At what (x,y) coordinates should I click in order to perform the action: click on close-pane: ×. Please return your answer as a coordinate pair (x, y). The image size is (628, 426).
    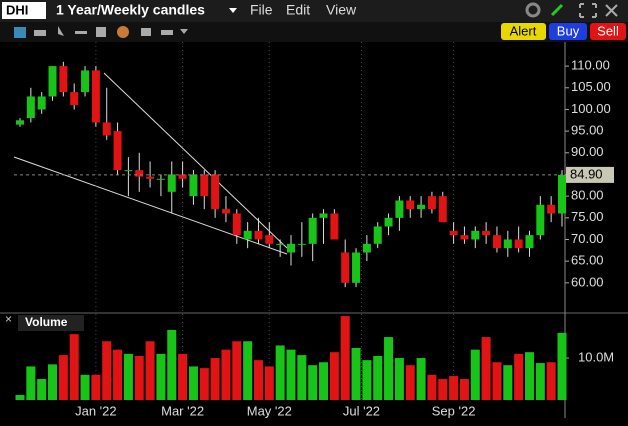
    Looking at the image, I should click on (8, 319).